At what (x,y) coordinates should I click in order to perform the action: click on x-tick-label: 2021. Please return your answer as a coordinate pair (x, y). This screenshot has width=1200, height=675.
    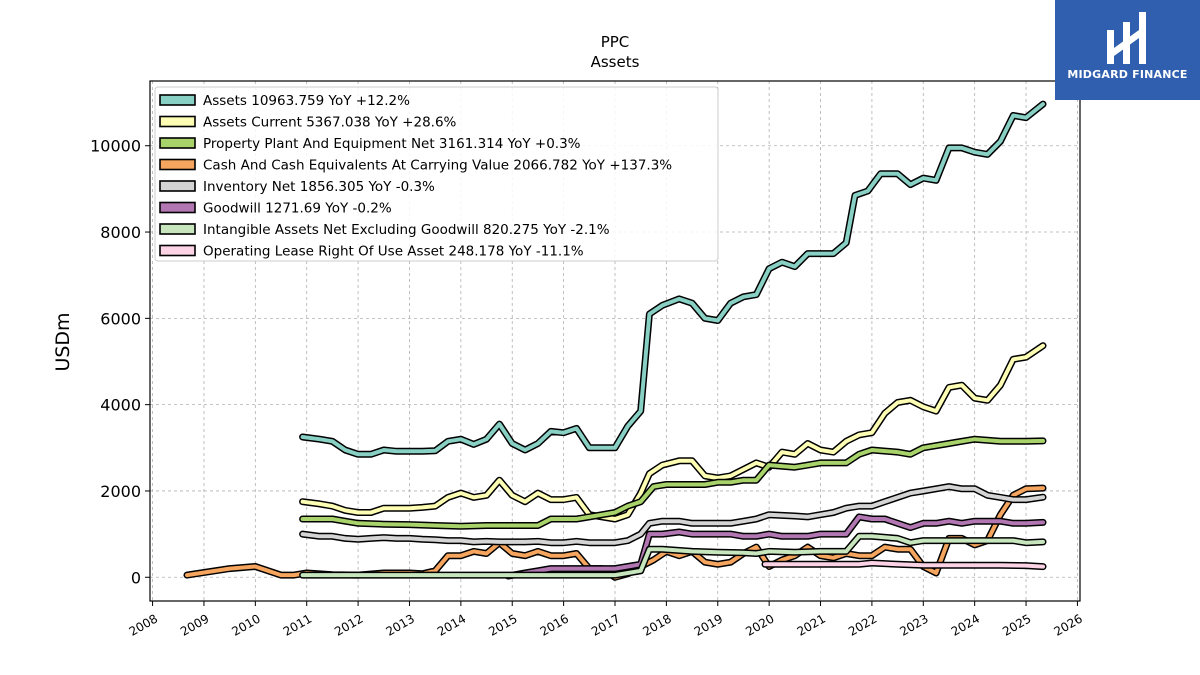
    Looking at the image, I should click on (811, 624).